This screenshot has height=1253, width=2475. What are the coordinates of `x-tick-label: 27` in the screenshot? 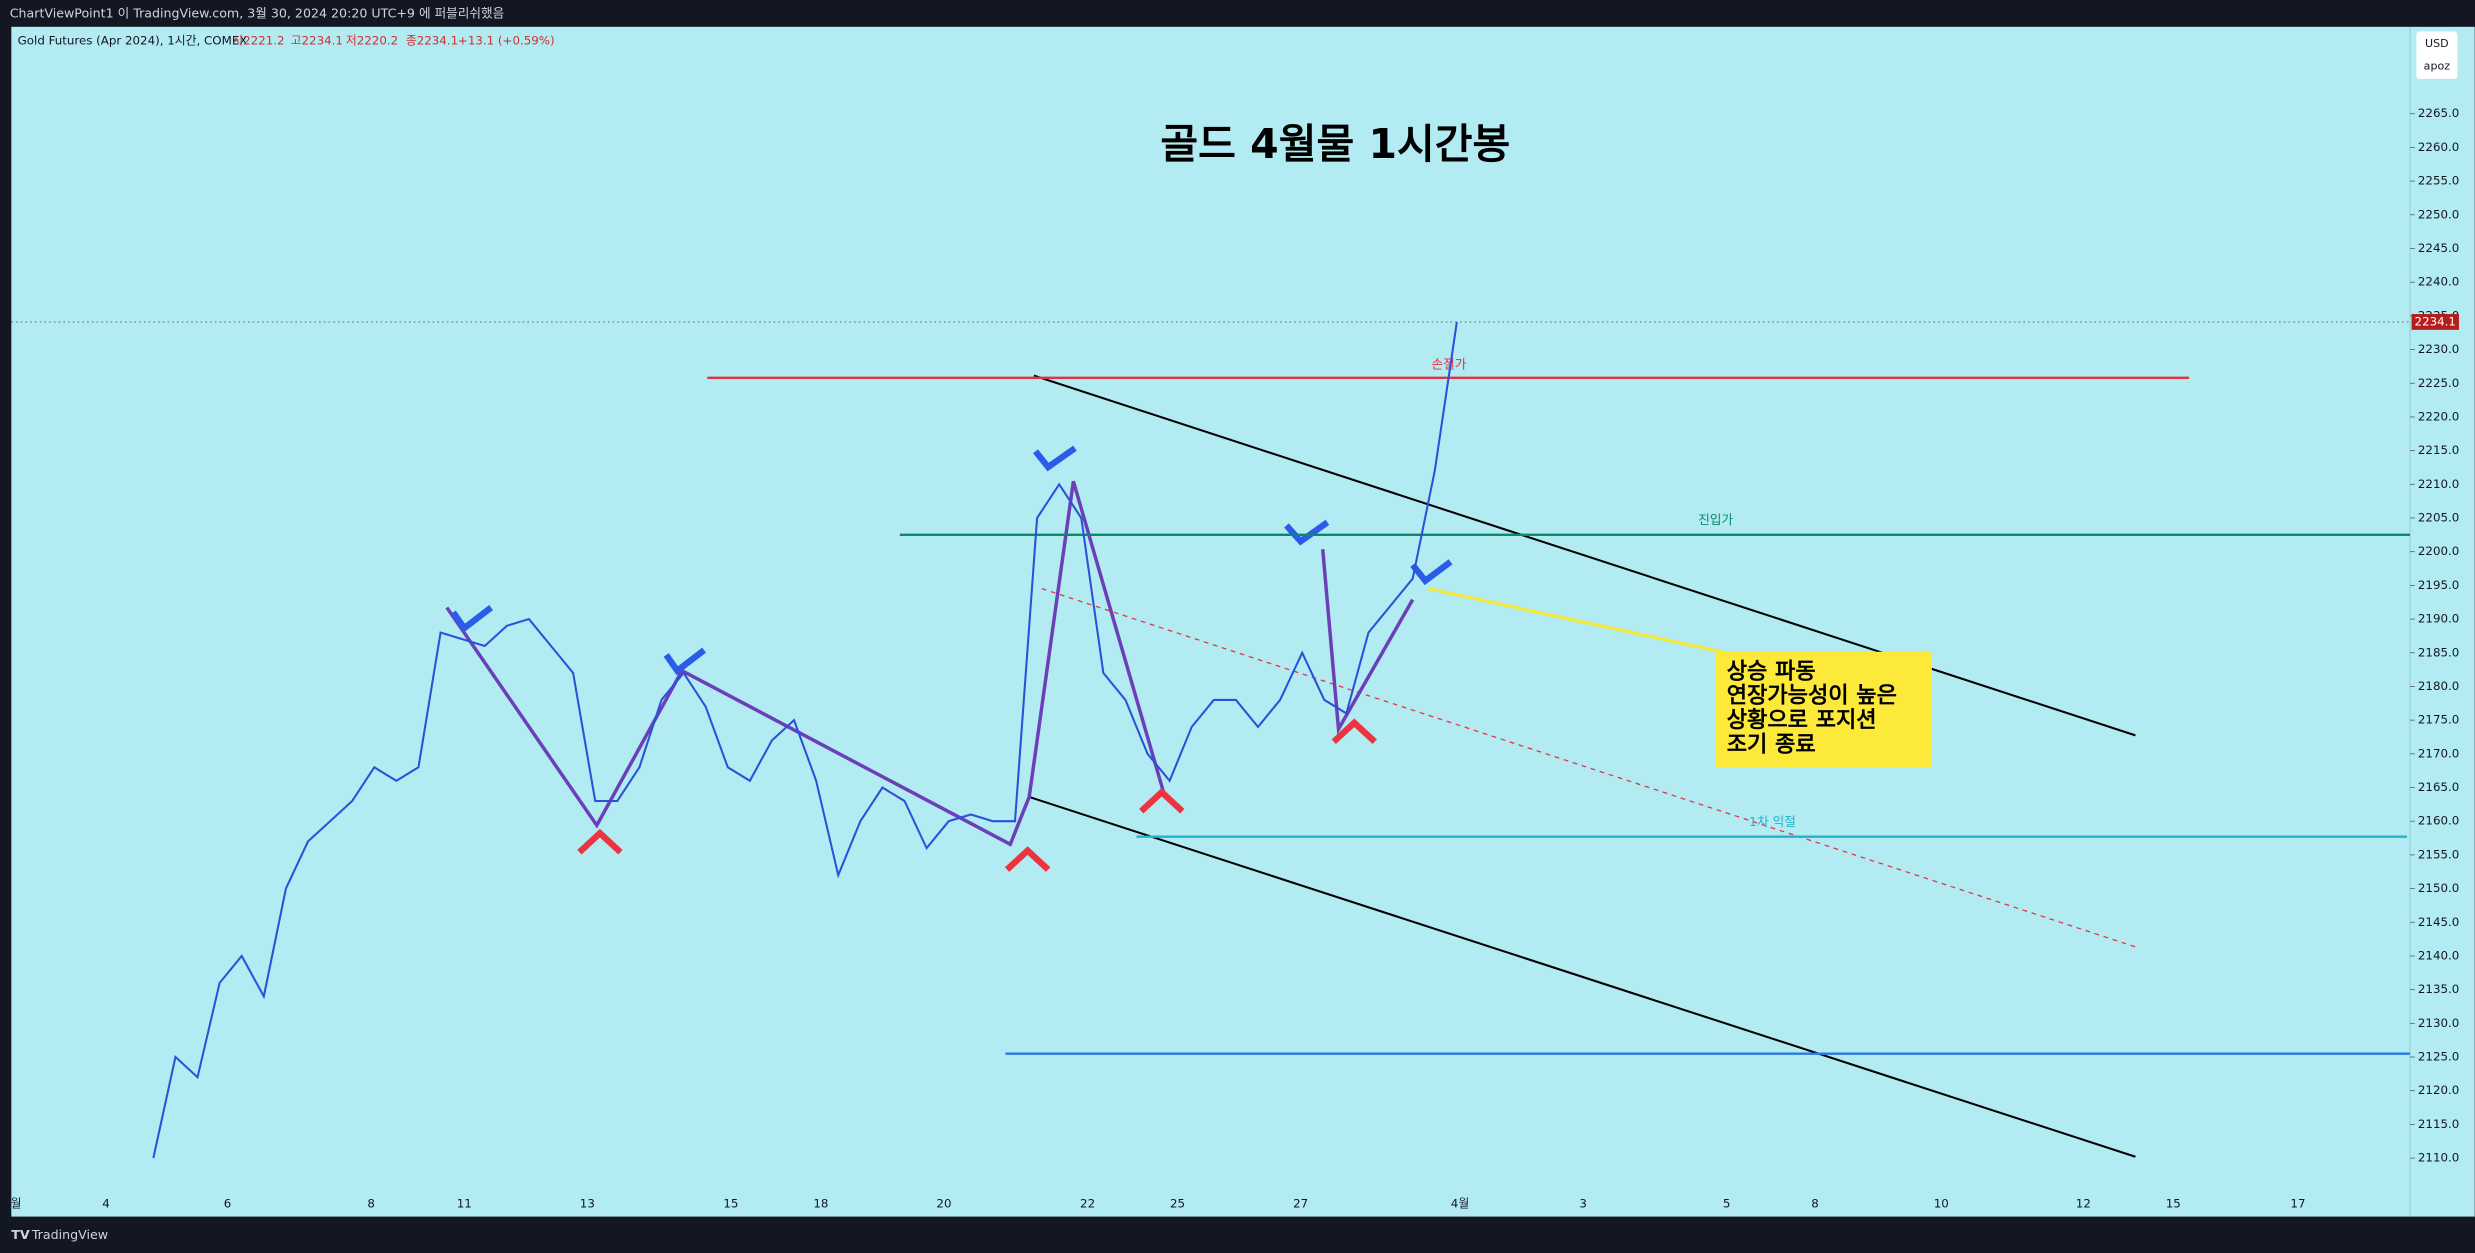 It's located at (1300, 1204).